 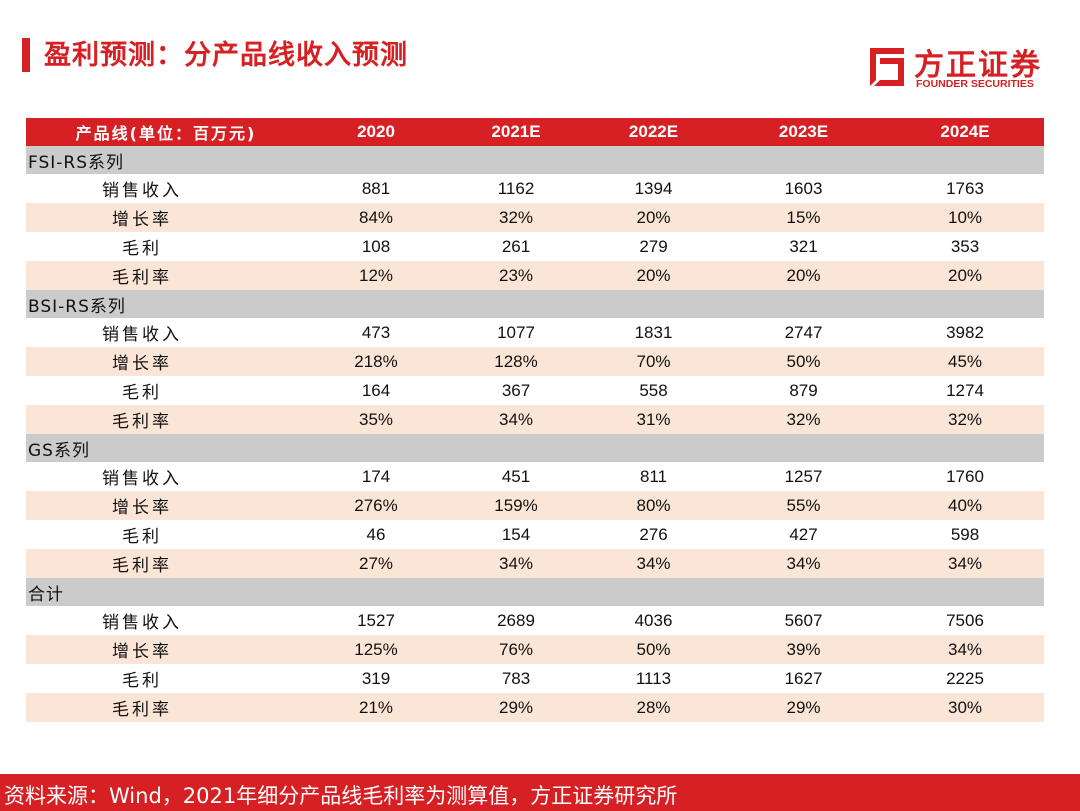 What do you see at coordinates (376, 649) in the screenshot?
I see `metric-value: 125%` at bounding box center [376, 649].